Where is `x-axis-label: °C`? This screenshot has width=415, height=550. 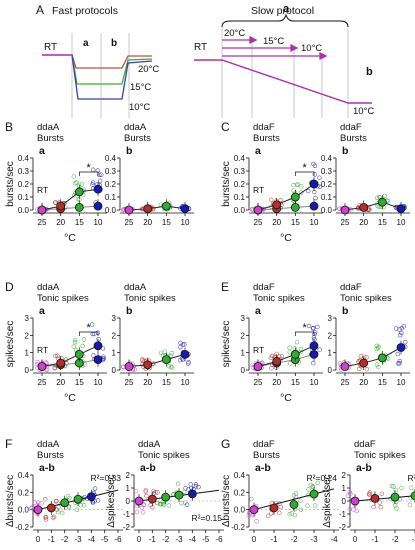 x-axis-label: °C is located at coordinates (70, 398).